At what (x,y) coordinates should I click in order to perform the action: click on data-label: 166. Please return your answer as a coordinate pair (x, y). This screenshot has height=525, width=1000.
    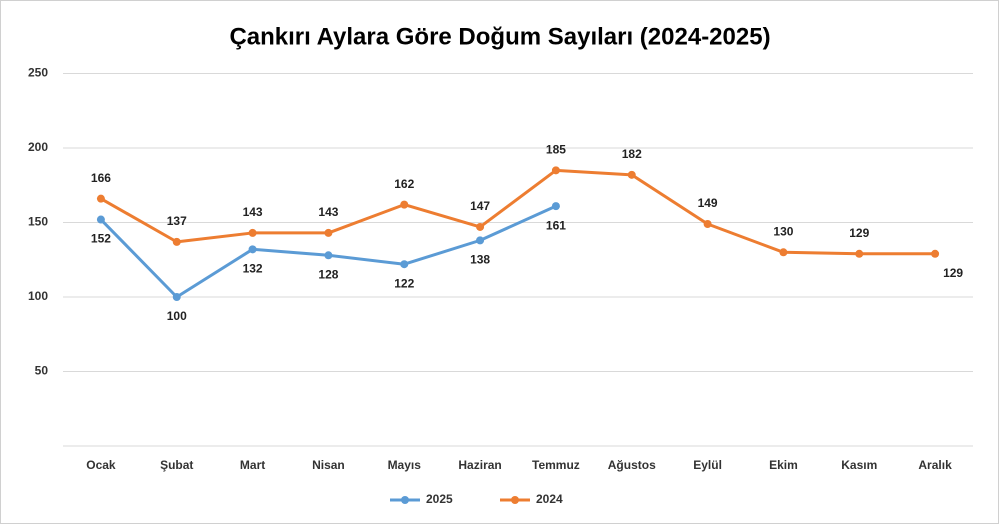
    Looking at the image, I should click on (101, 178).